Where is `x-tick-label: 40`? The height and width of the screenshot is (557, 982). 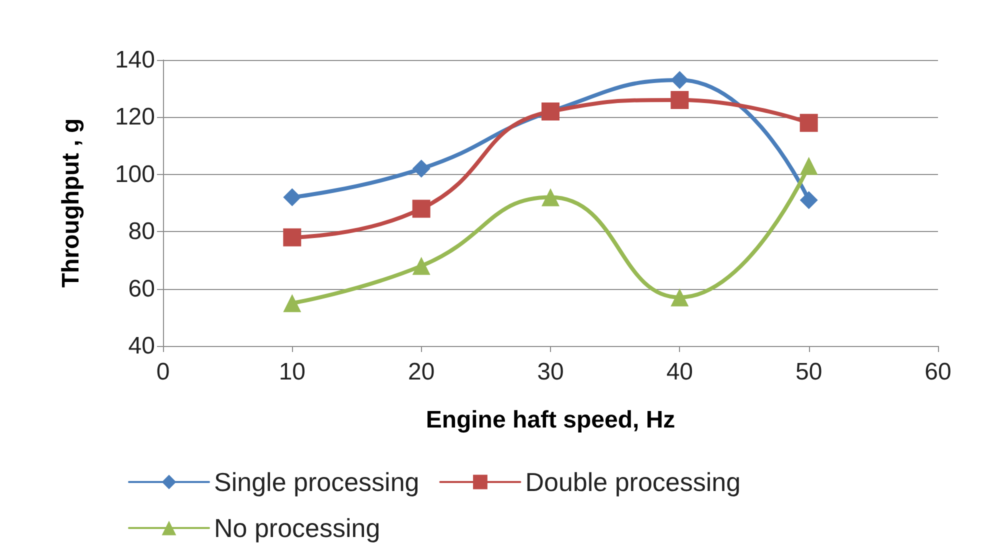
x-tick-label: 40 is located at coordinates (680, 372).